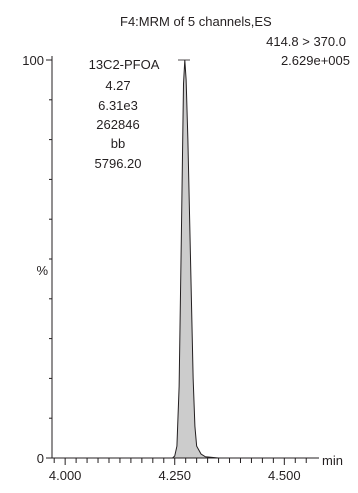 The width and height of the screenshot is (358, 493). I want to click on x-tick-label: 4.250, so click(174, 475).